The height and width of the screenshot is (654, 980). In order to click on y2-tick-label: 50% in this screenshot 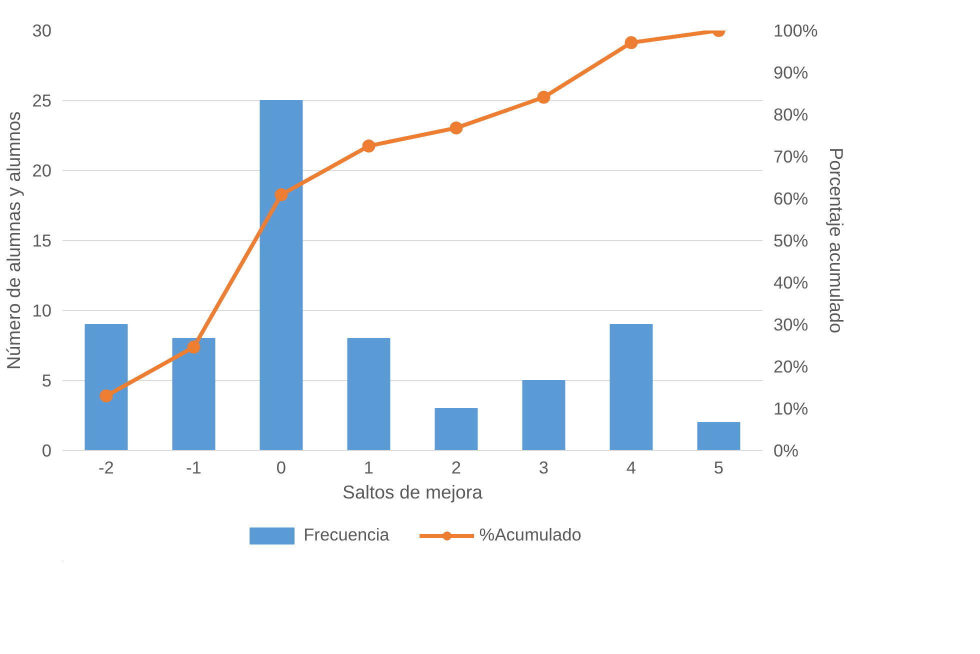, I will do `click(791, 240)`.